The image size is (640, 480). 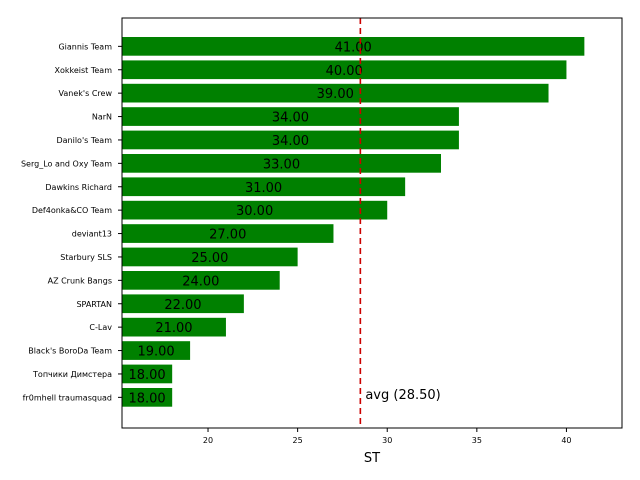 I want to click on category-label: AZ Crunk Bangs, so click(x=80, y=280).